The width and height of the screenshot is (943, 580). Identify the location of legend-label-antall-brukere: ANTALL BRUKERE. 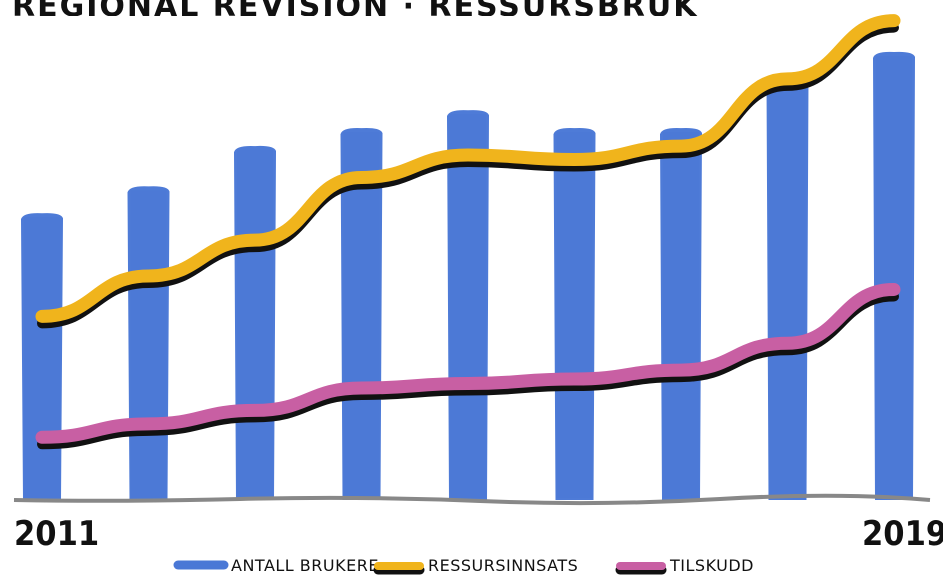
(305, 565).